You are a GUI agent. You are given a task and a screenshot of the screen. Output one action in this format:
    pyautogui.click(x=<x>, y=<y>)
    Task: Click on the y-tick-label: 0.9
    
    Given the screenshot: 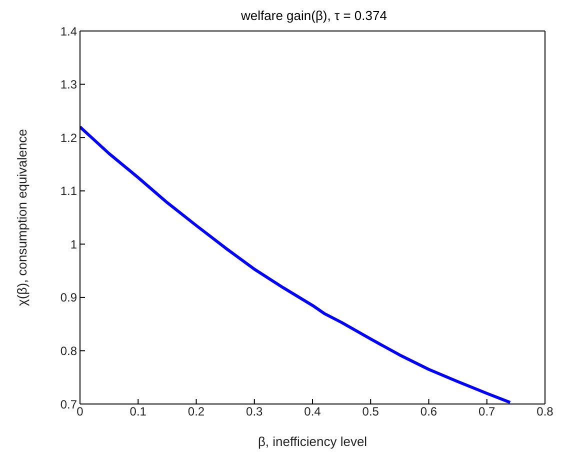 What is the action you would take?
    pyautogui.click(x=69, y=297)
    